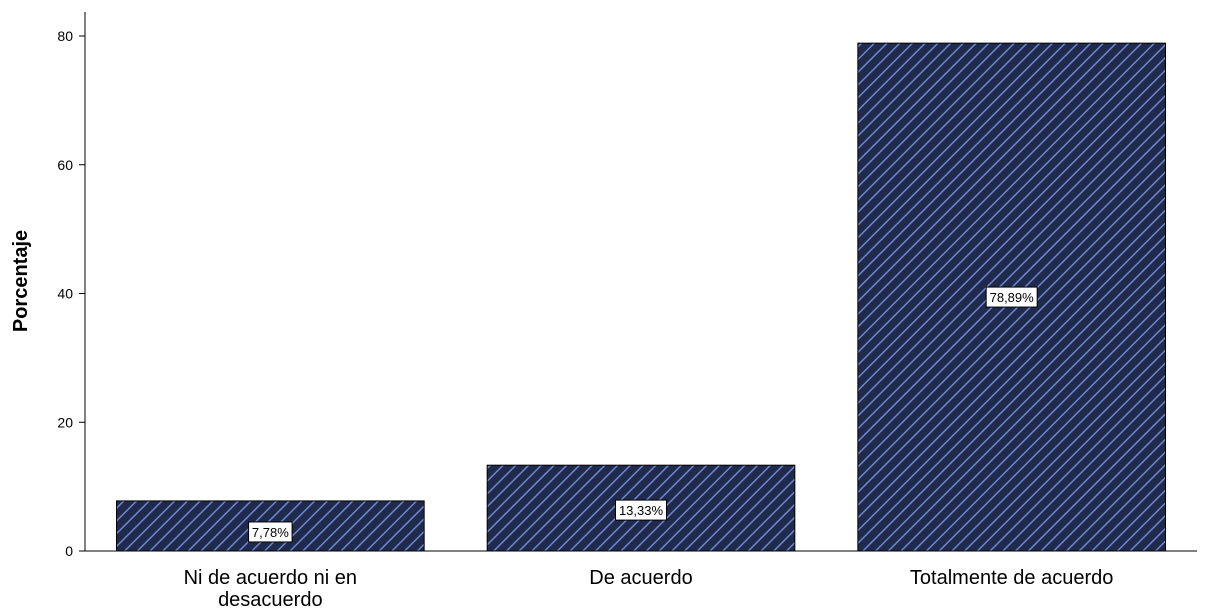  I want to click on y-tick-label: 80, so click(65, 36).